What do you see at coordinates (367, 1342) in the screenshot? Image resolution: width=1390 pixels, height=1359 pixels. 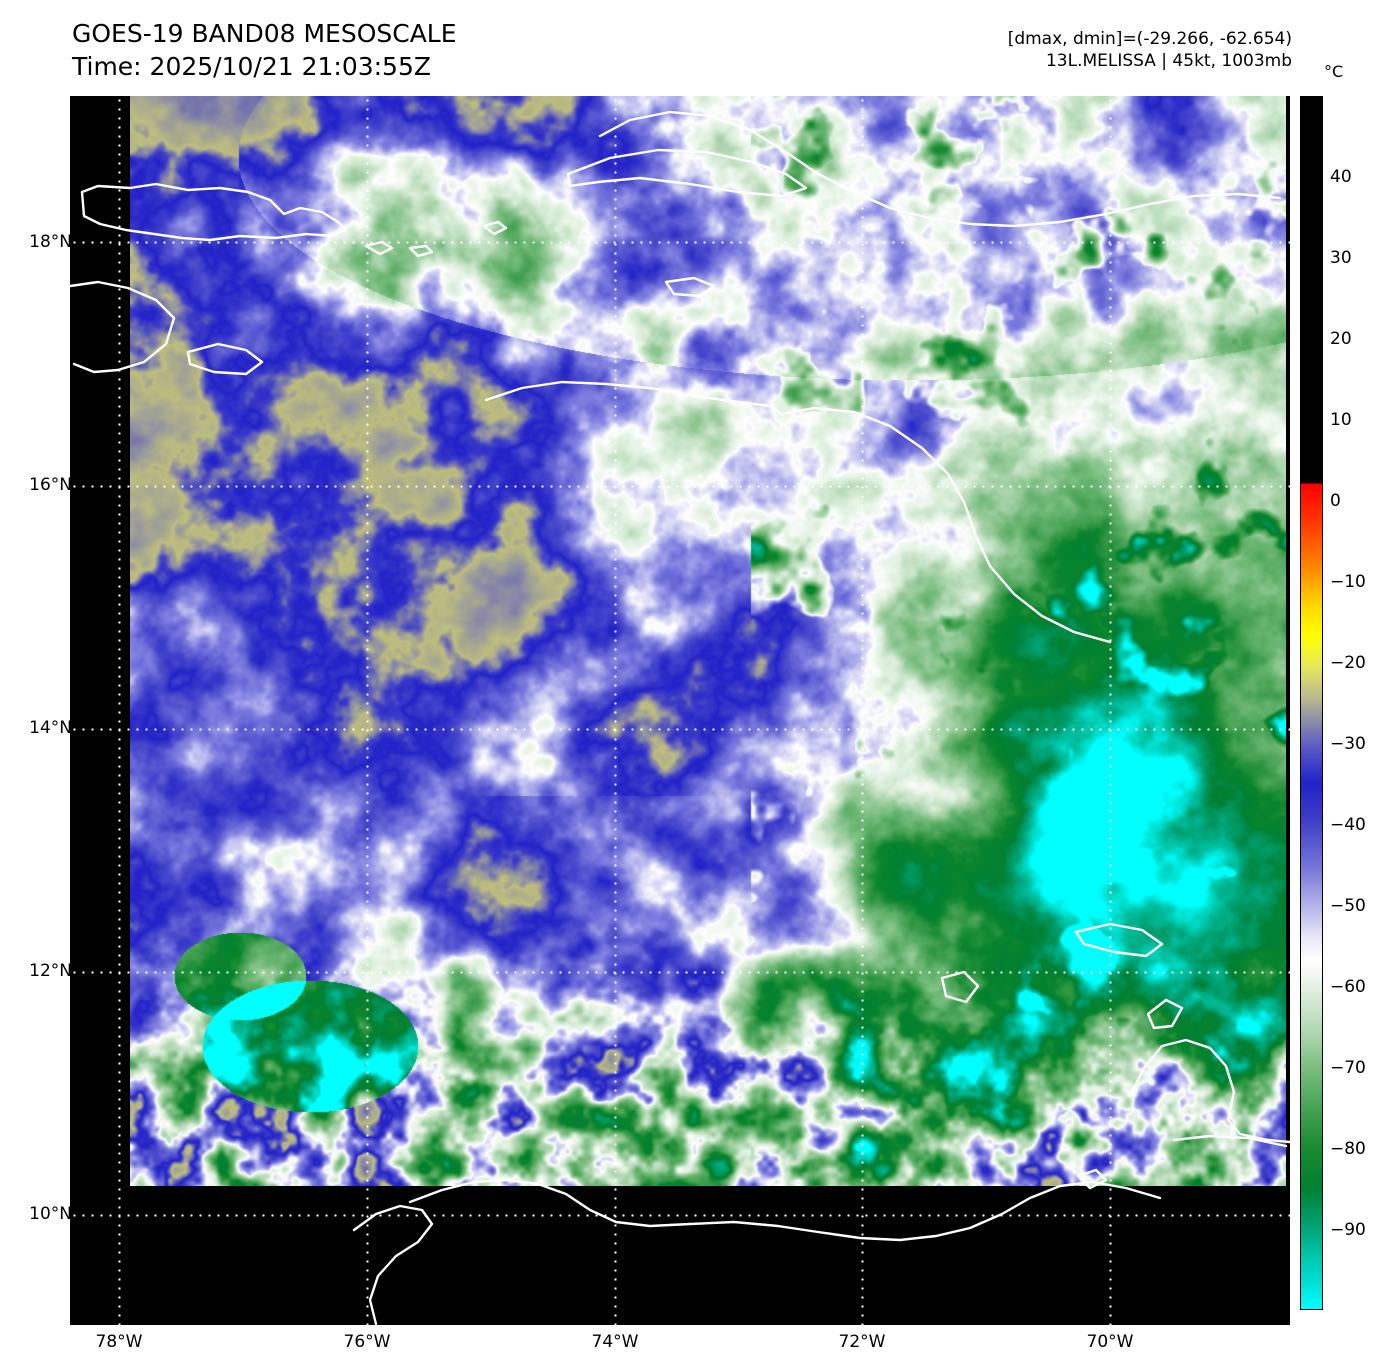 I see `xtick-label-76w: 76°W` at bounding box center [367, 1342].